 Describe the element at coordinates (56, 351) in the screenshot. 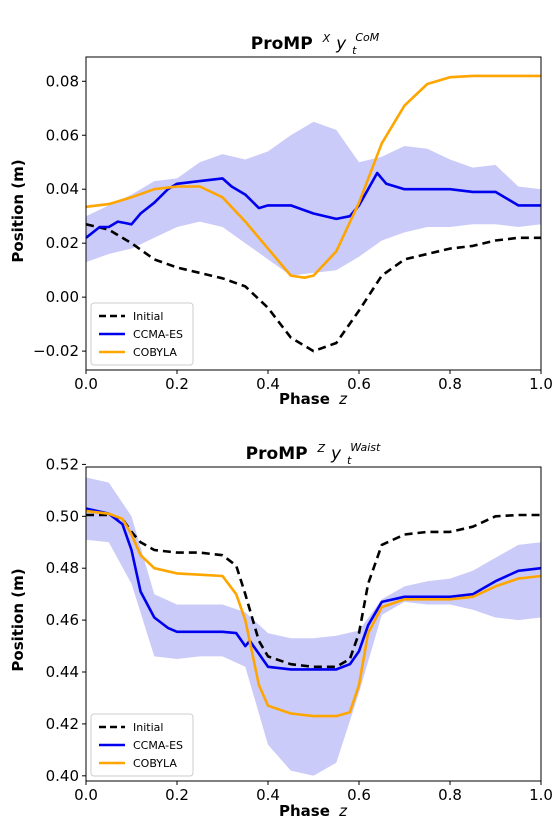

I see `y-tick-label: −0.02` at that location.